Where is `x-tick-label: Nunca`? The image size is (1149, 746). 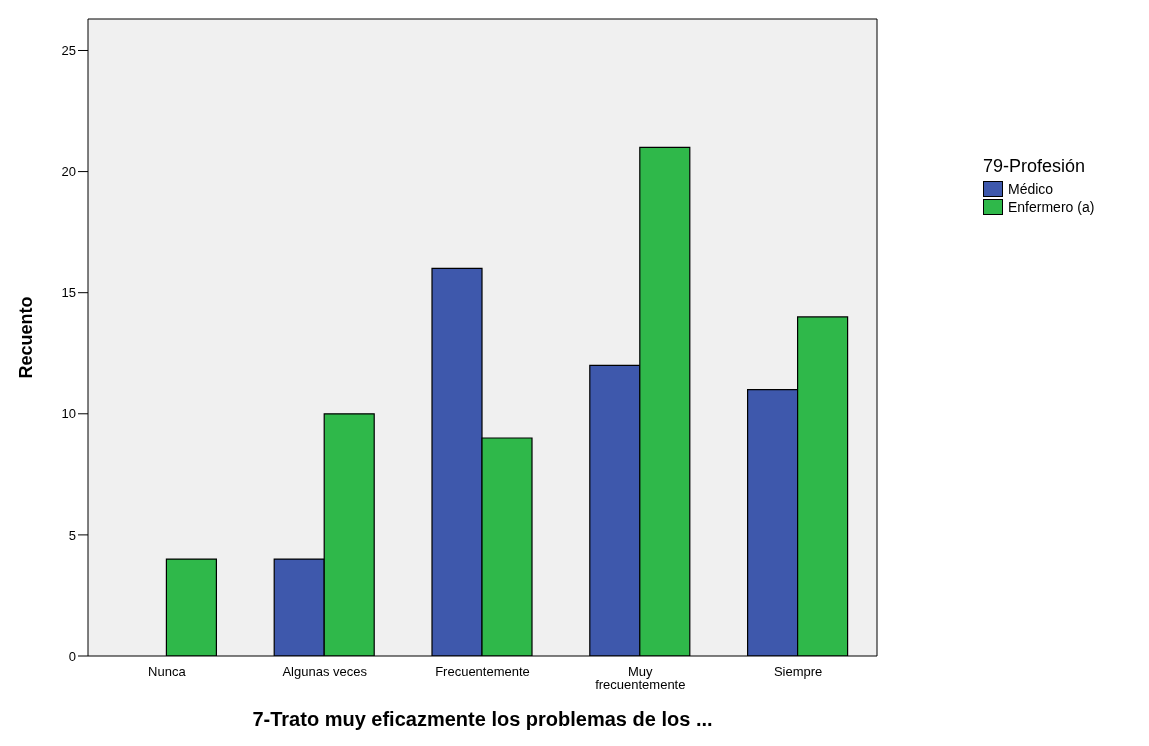
x-tick-label: Nunca is located at coordinates (167, 671).